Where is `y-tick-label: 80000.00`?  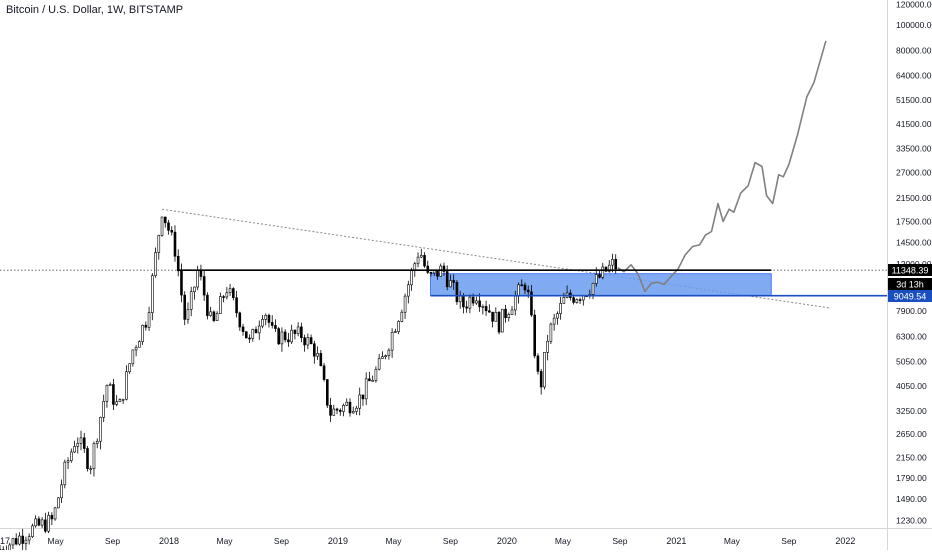 y-tick-label: 80000.00 is located at coordinates (914, 50).